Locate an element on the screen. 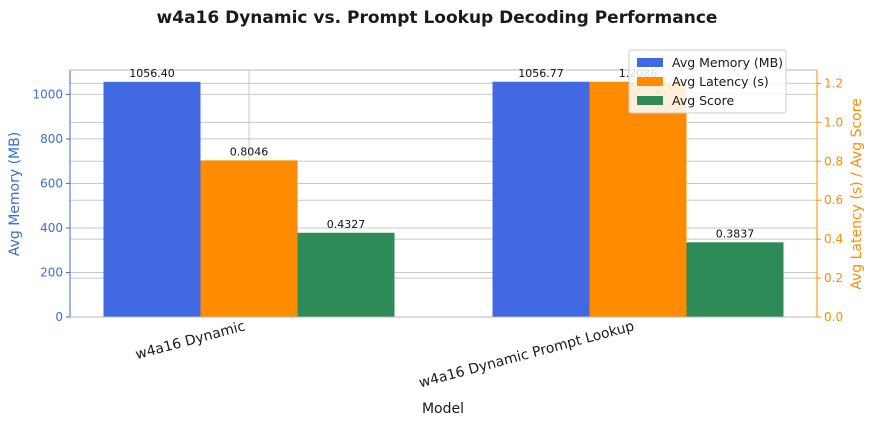 The width and height of the screenshot is (875, 423). legend-label: Avg Latency (s) is located at coordinates (720, 81).